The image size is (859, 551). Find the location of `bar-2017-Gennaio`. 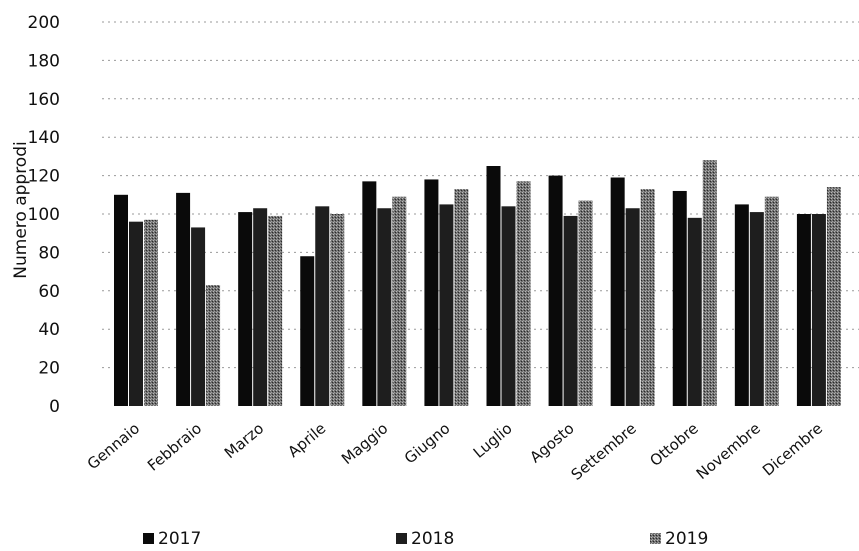

bar-2017-Gennaio is located at coordinates (121, 300).